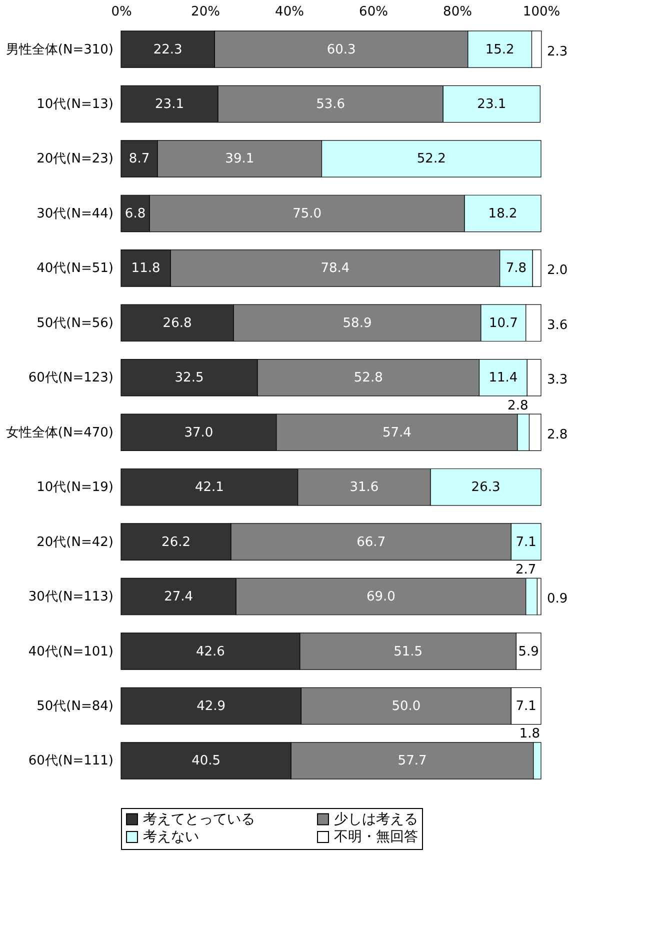 Image resolution: width=662 pixels, height=947 pixels. What do you see at coordinates (206, 761) in the screenshot?
I see `data-label: 40.5` at bounding box center [206, 761].